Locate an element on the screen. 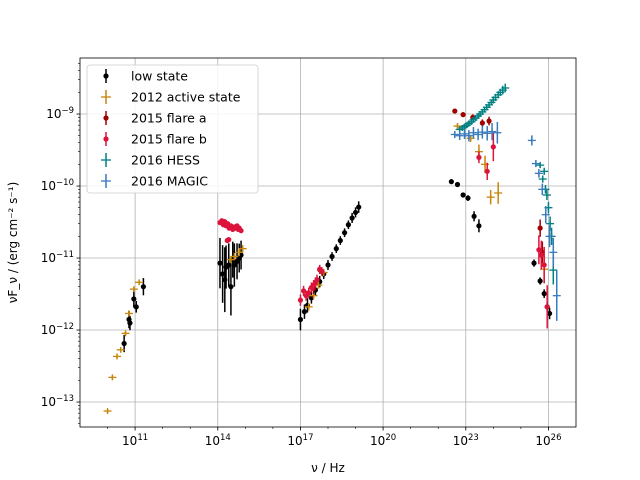  x-tick-label: 1023 is located at coordinates (466, 440).